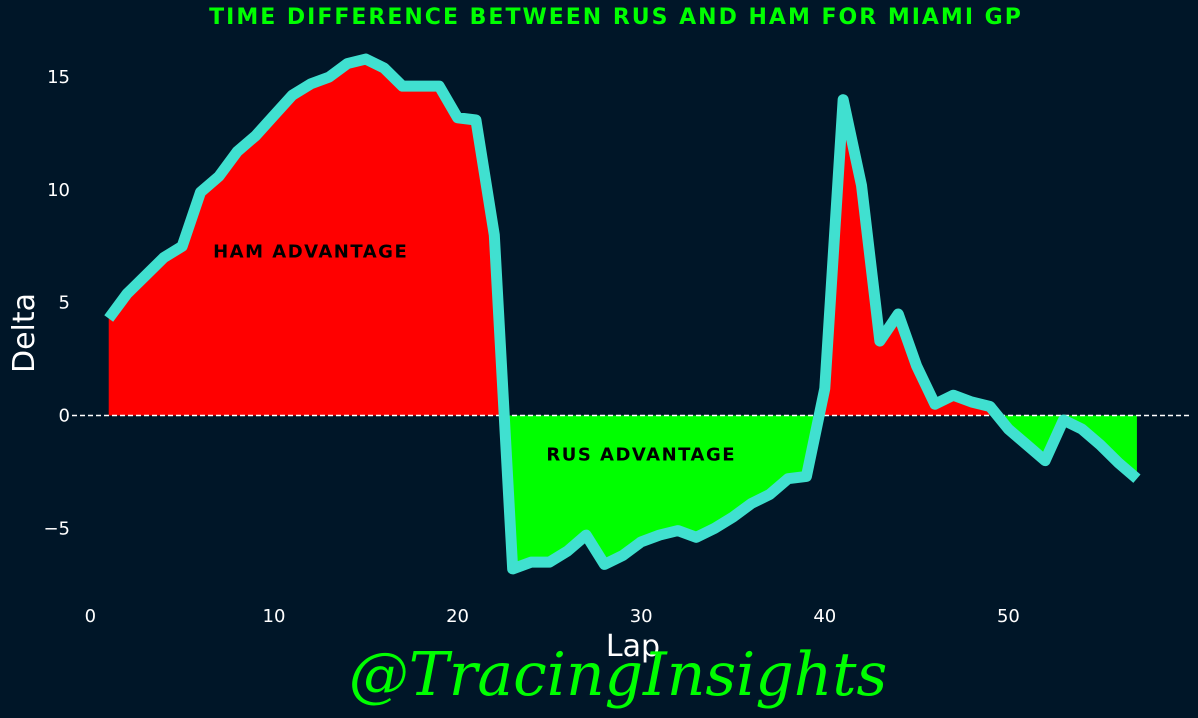 The image size is (1198, 718). Describe the element at coordinates (24, 333) in the screenshot. I see `y-axis-label: Delta` at that location.